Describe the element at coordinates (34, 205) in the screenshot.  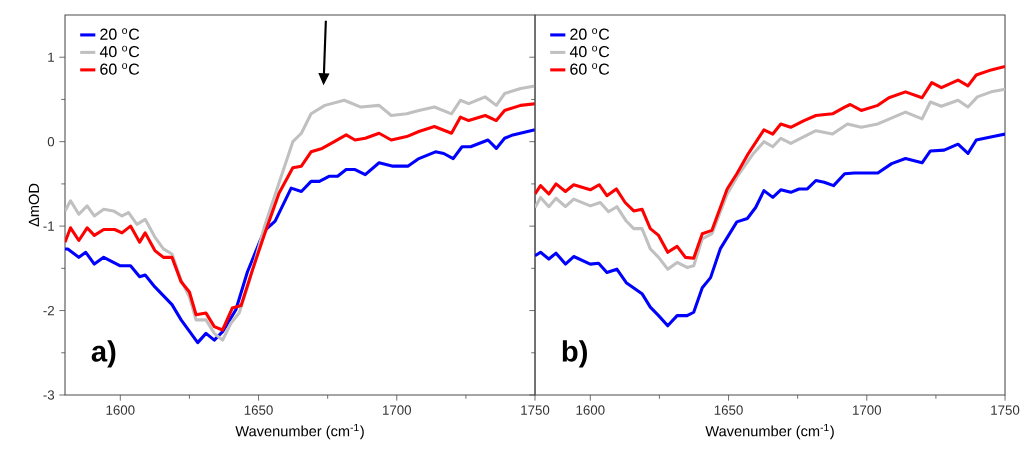
I see `y-axis-title: ΔmOD` at that location.